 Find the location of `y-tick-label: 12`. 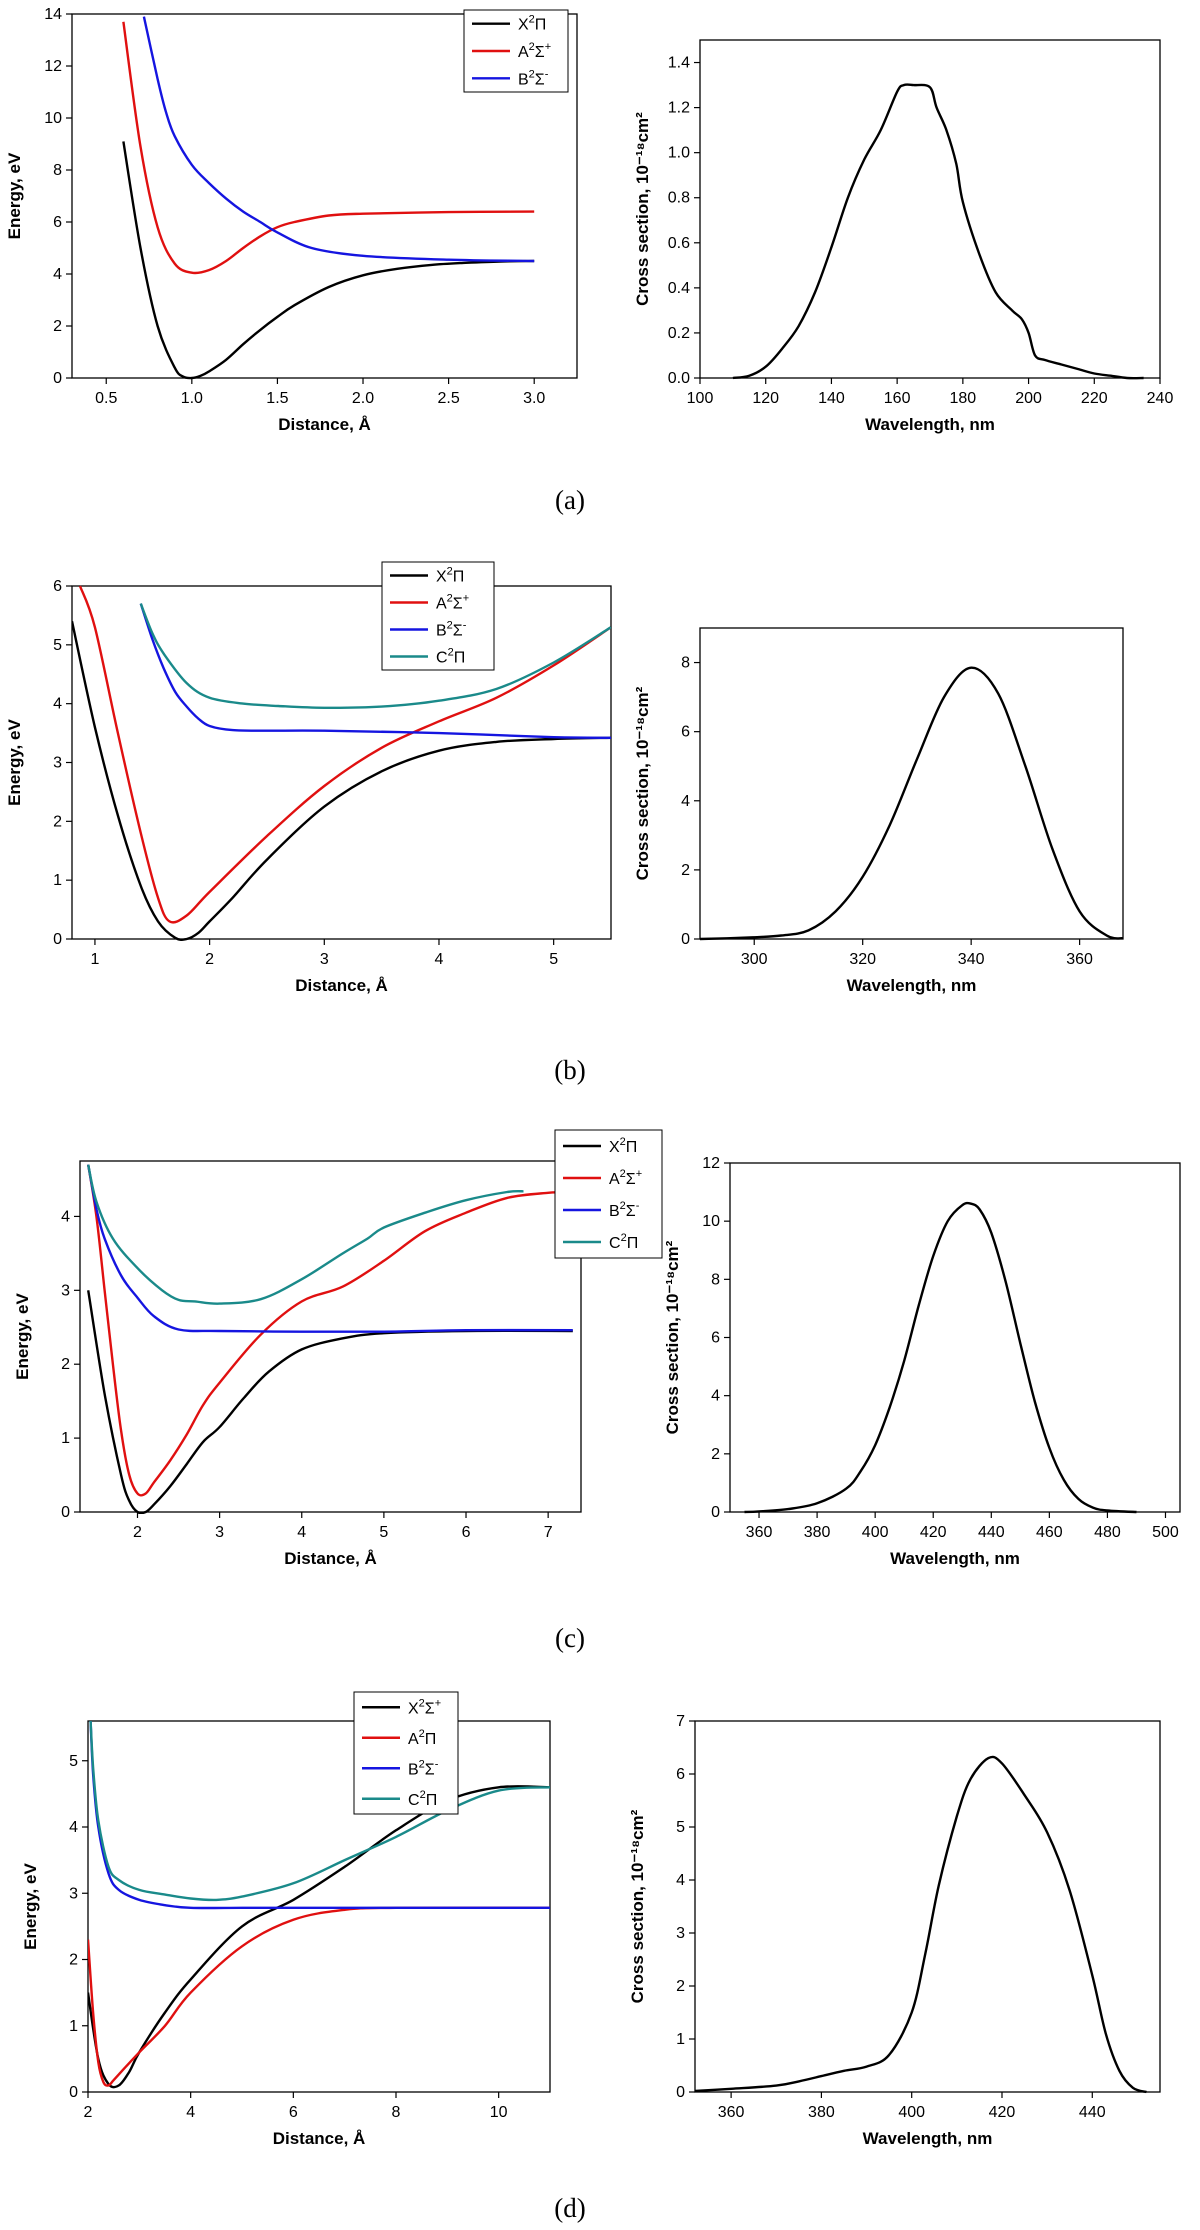

y-tick-label: 12 is located at coordinates (53, 66).